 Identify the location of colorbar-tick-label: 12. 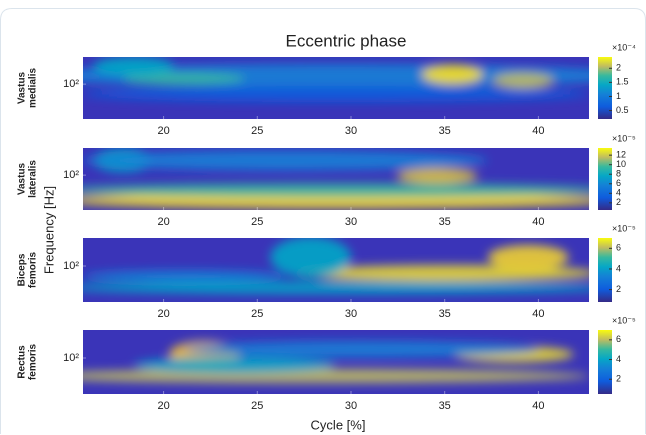
(621, 155).